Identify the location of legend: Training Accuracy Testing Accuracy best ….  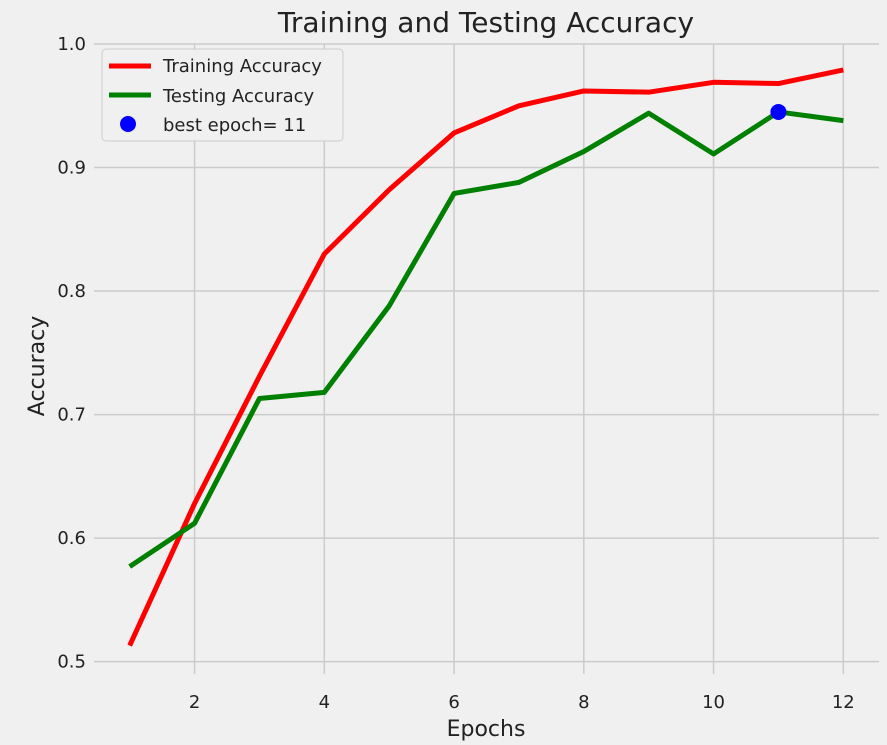
(222, 95).